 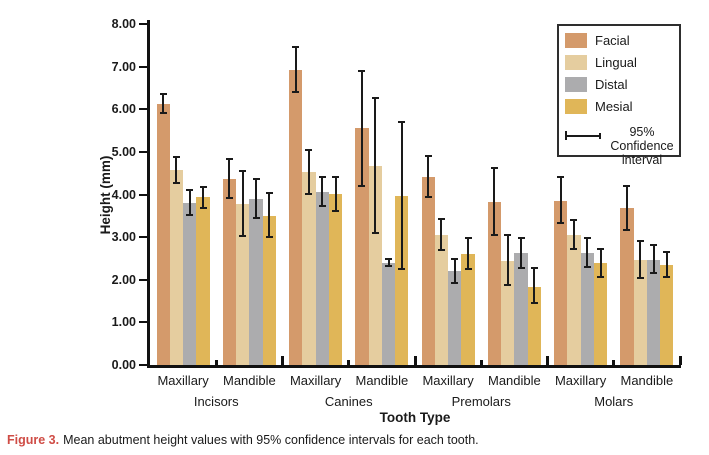 I want to click on legend-item-confidence-interval: 95% Confidence interval, so click(x=622, y=146).